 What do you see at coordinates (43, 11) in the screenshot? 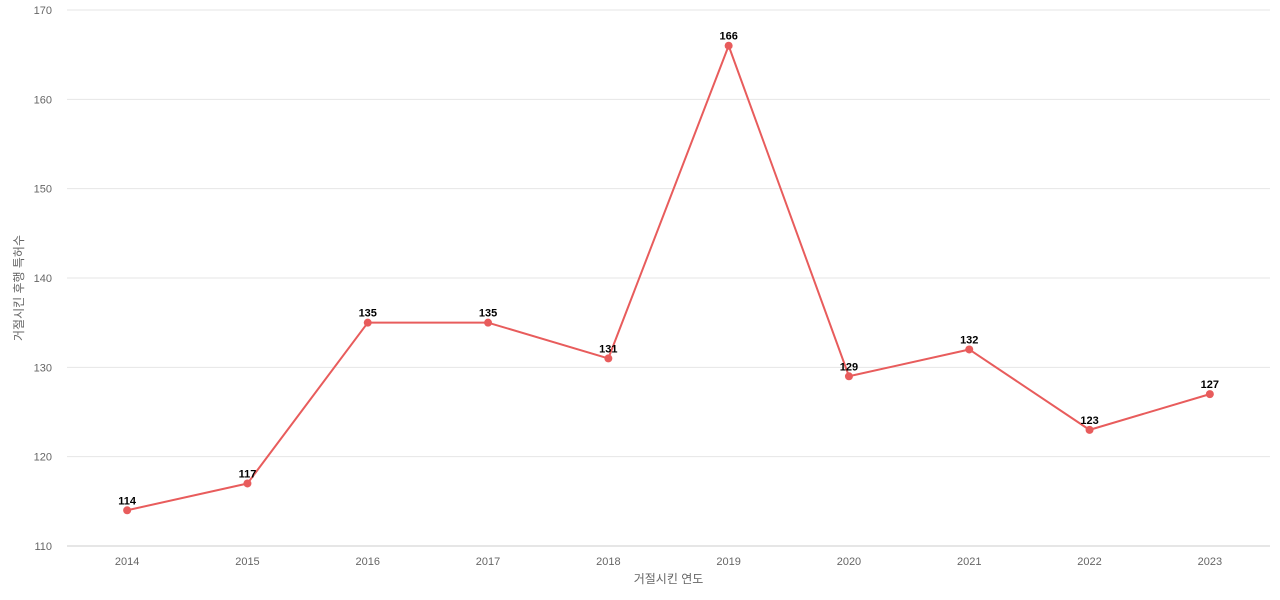
I see `y-tick-label: 170` at bounding box center [43, 11].